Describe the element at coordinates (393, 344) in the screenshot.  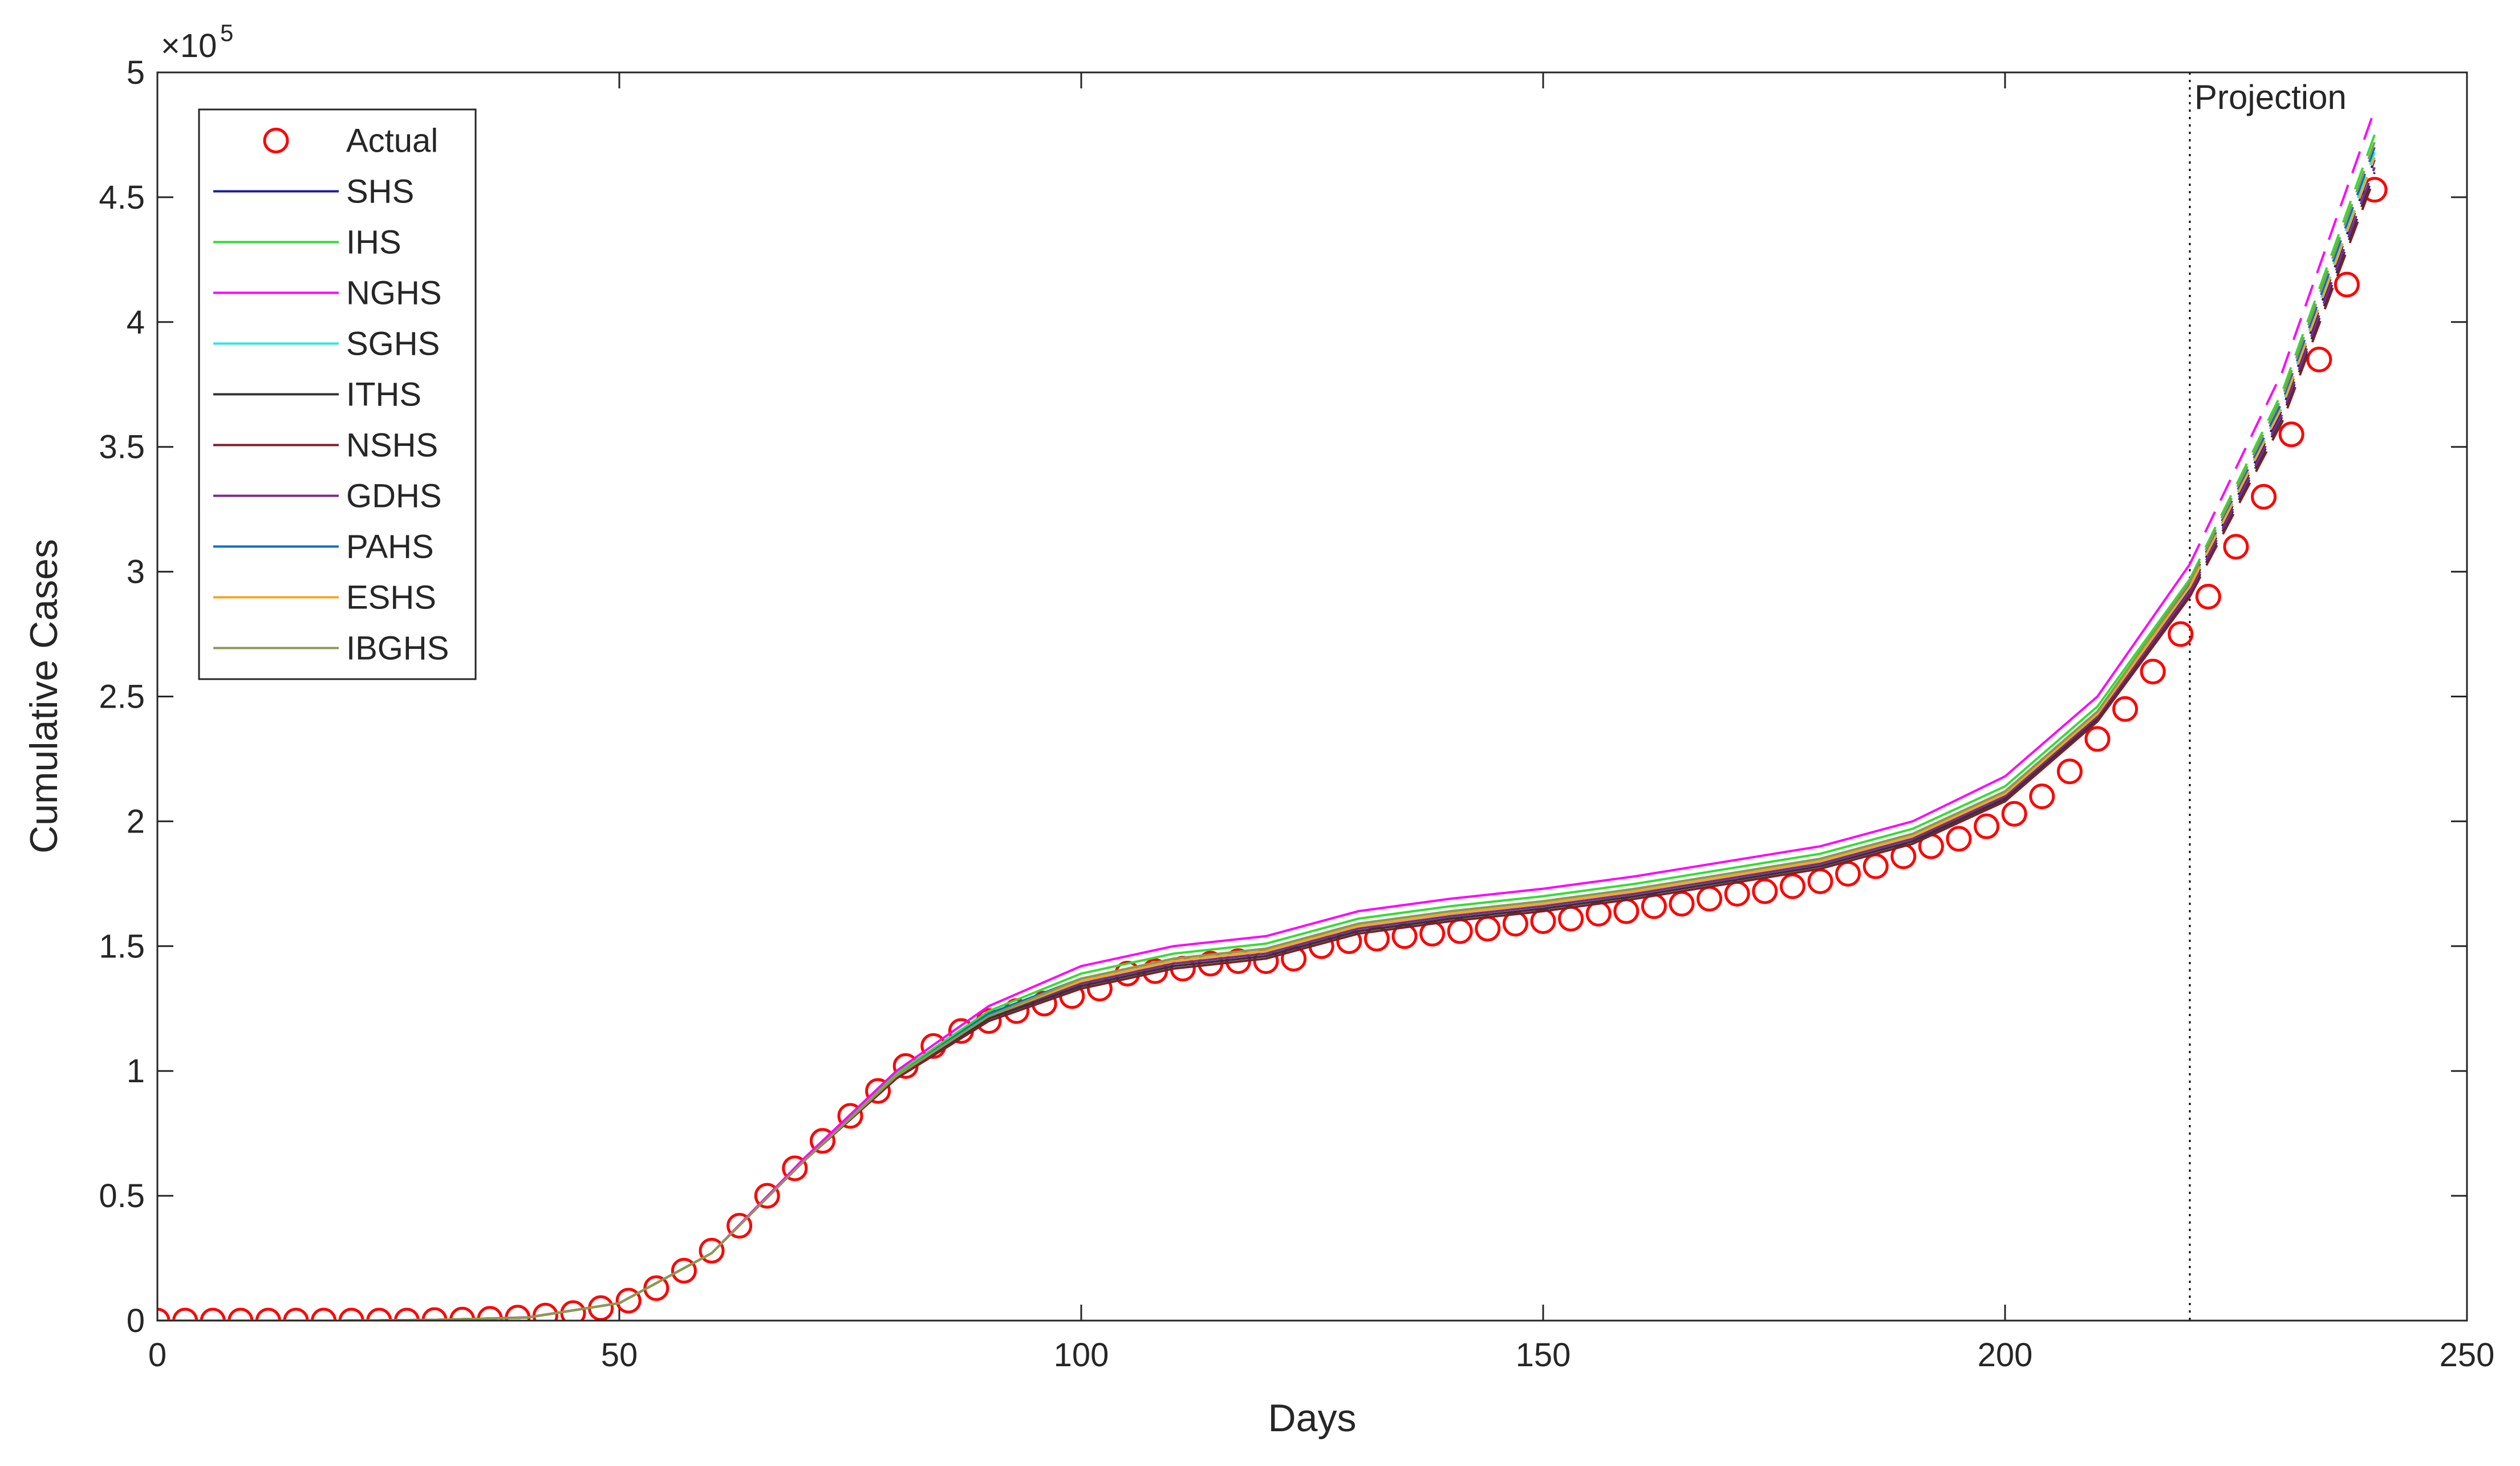
I see `legend-label: SGHS` at that location.